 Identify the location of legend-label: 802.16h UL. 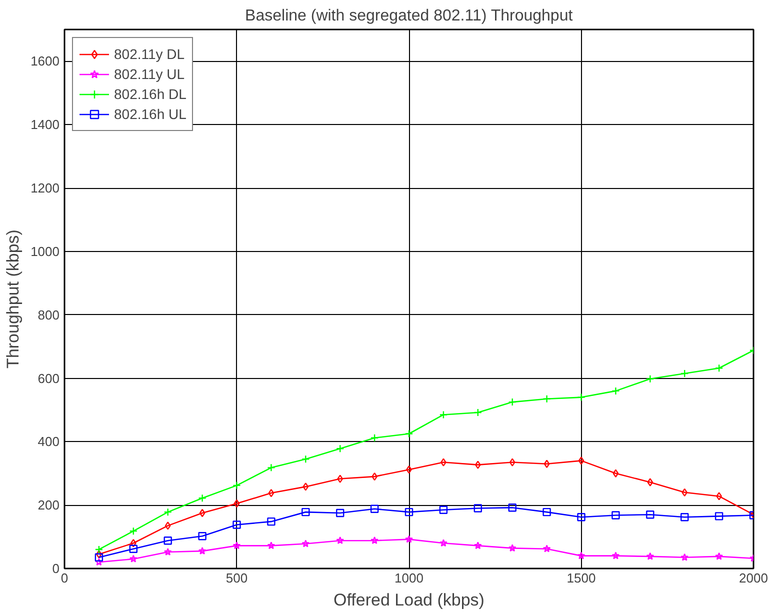
(150, 114).